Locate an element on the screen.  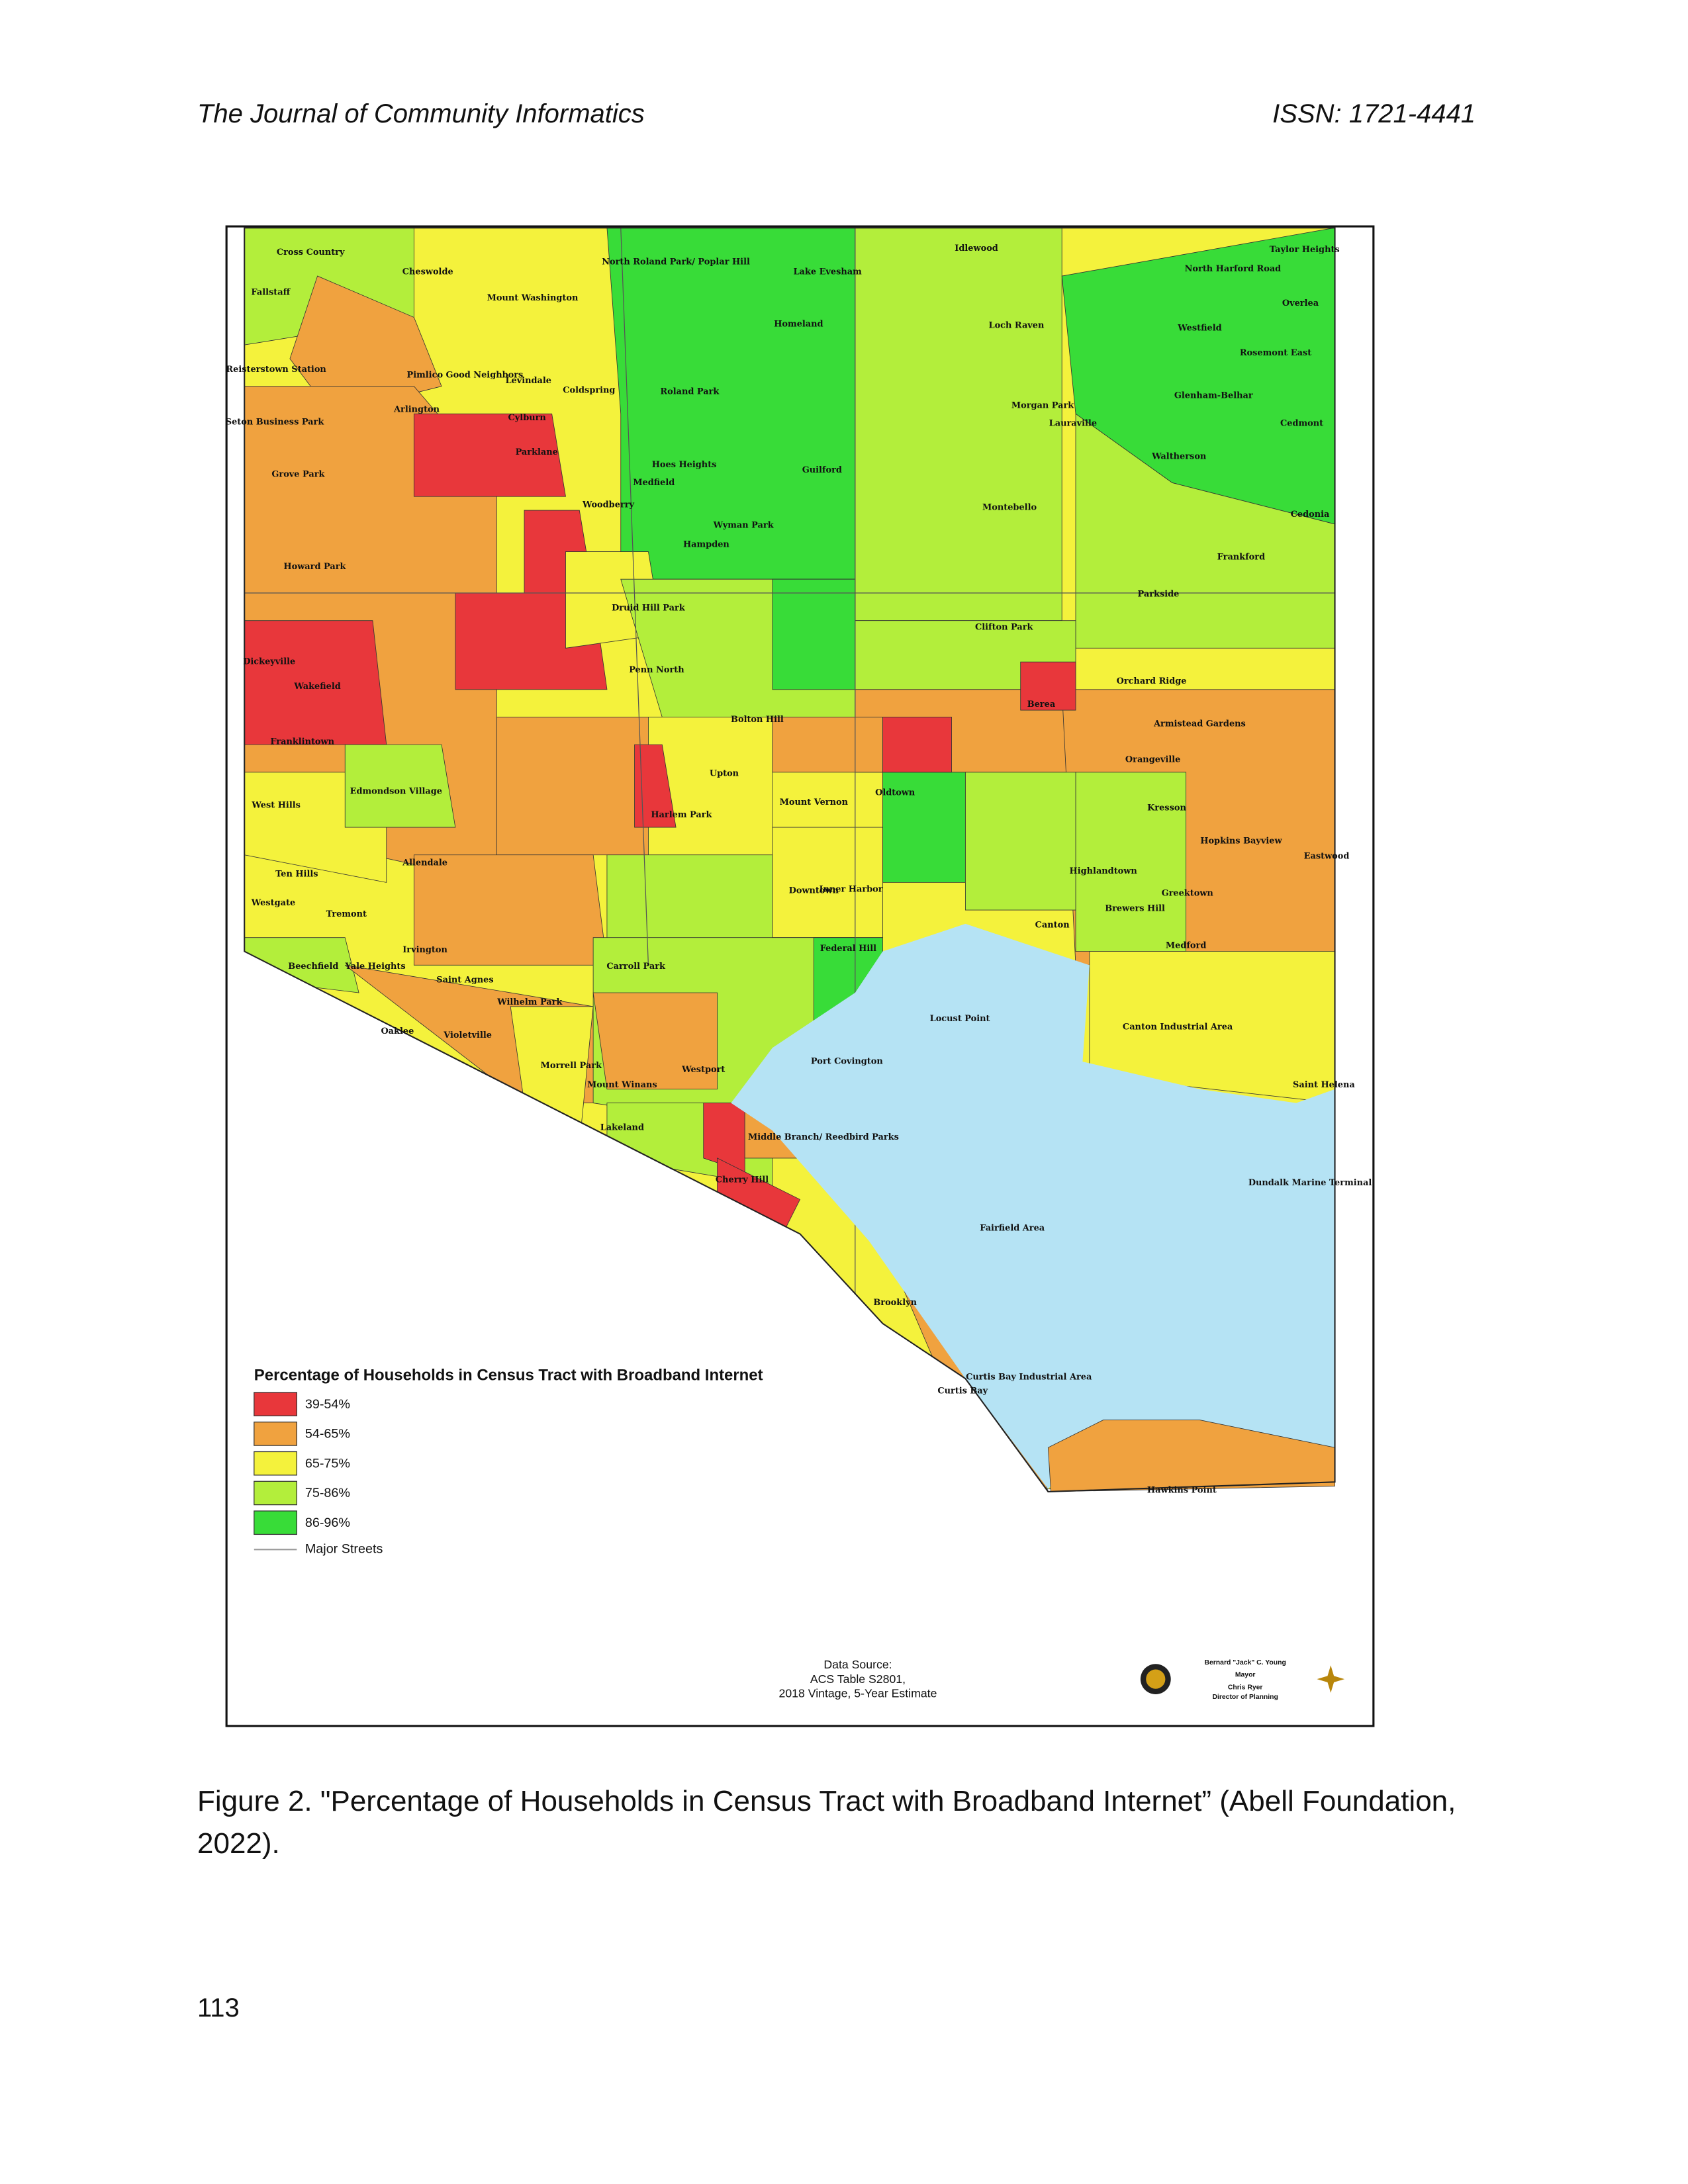
neighborhood-label: Saint Helena is located at coordinates (1324, 1085).